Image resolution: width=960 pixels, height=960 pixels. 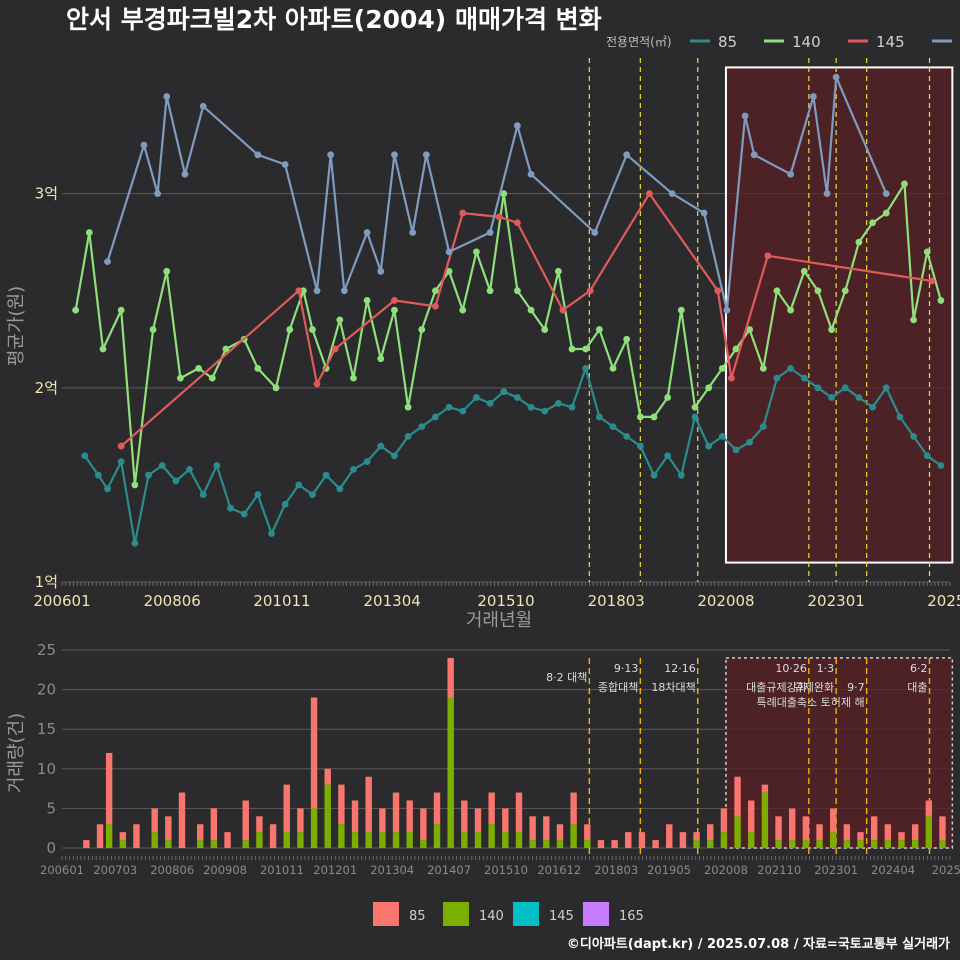 What do you see at coordinates (449, 870) in the screenshot?
I see `volume-x-tick-label: 201407` at bounding box center [449, 870].